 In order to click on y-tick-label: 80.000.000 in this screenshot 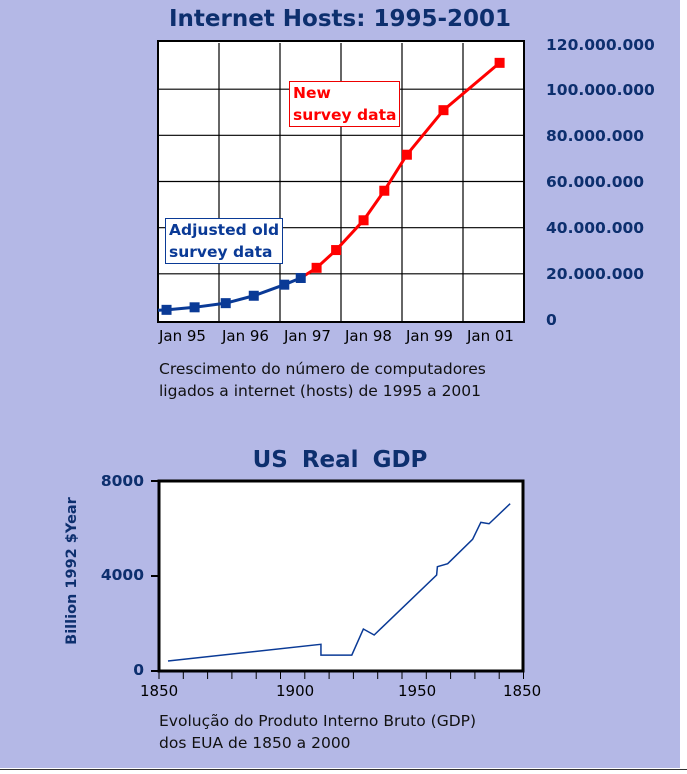, I will do `click(595, 136)`.